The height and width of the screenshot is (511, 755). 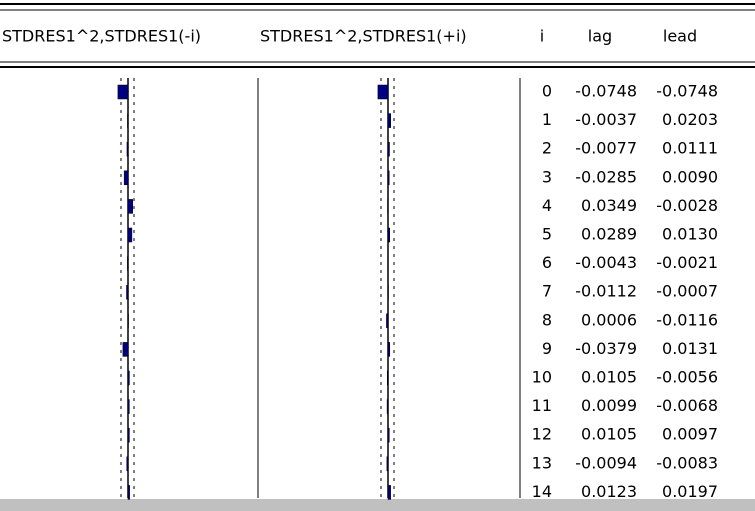 What do you see at coordinates (687, 319) in the screenshot?
I see `lead-value: -0.0116` at bounding box center [687, 319].